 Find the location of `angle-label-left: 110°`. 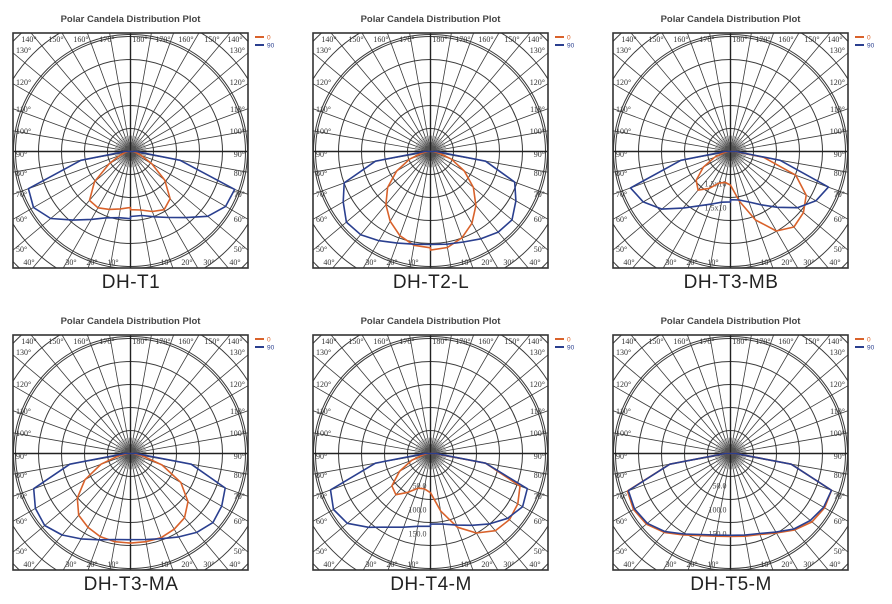

angle-label-left: 110° is located at coordinates (623, 109).